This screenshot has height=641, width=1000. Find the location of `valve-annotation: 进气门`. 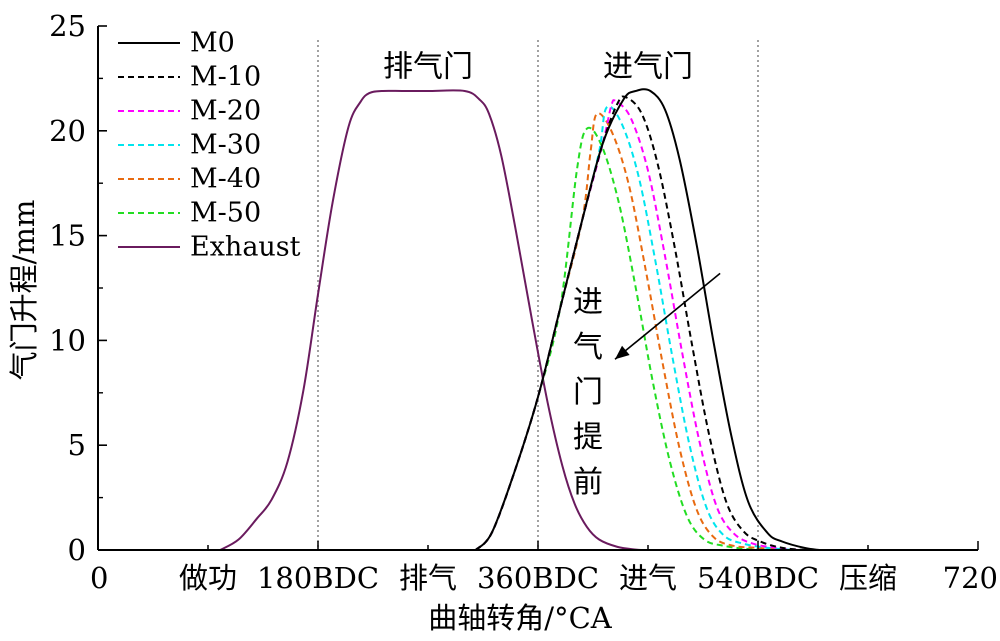

valve-annotation: 进气门 is located at coordinates (648, 66).